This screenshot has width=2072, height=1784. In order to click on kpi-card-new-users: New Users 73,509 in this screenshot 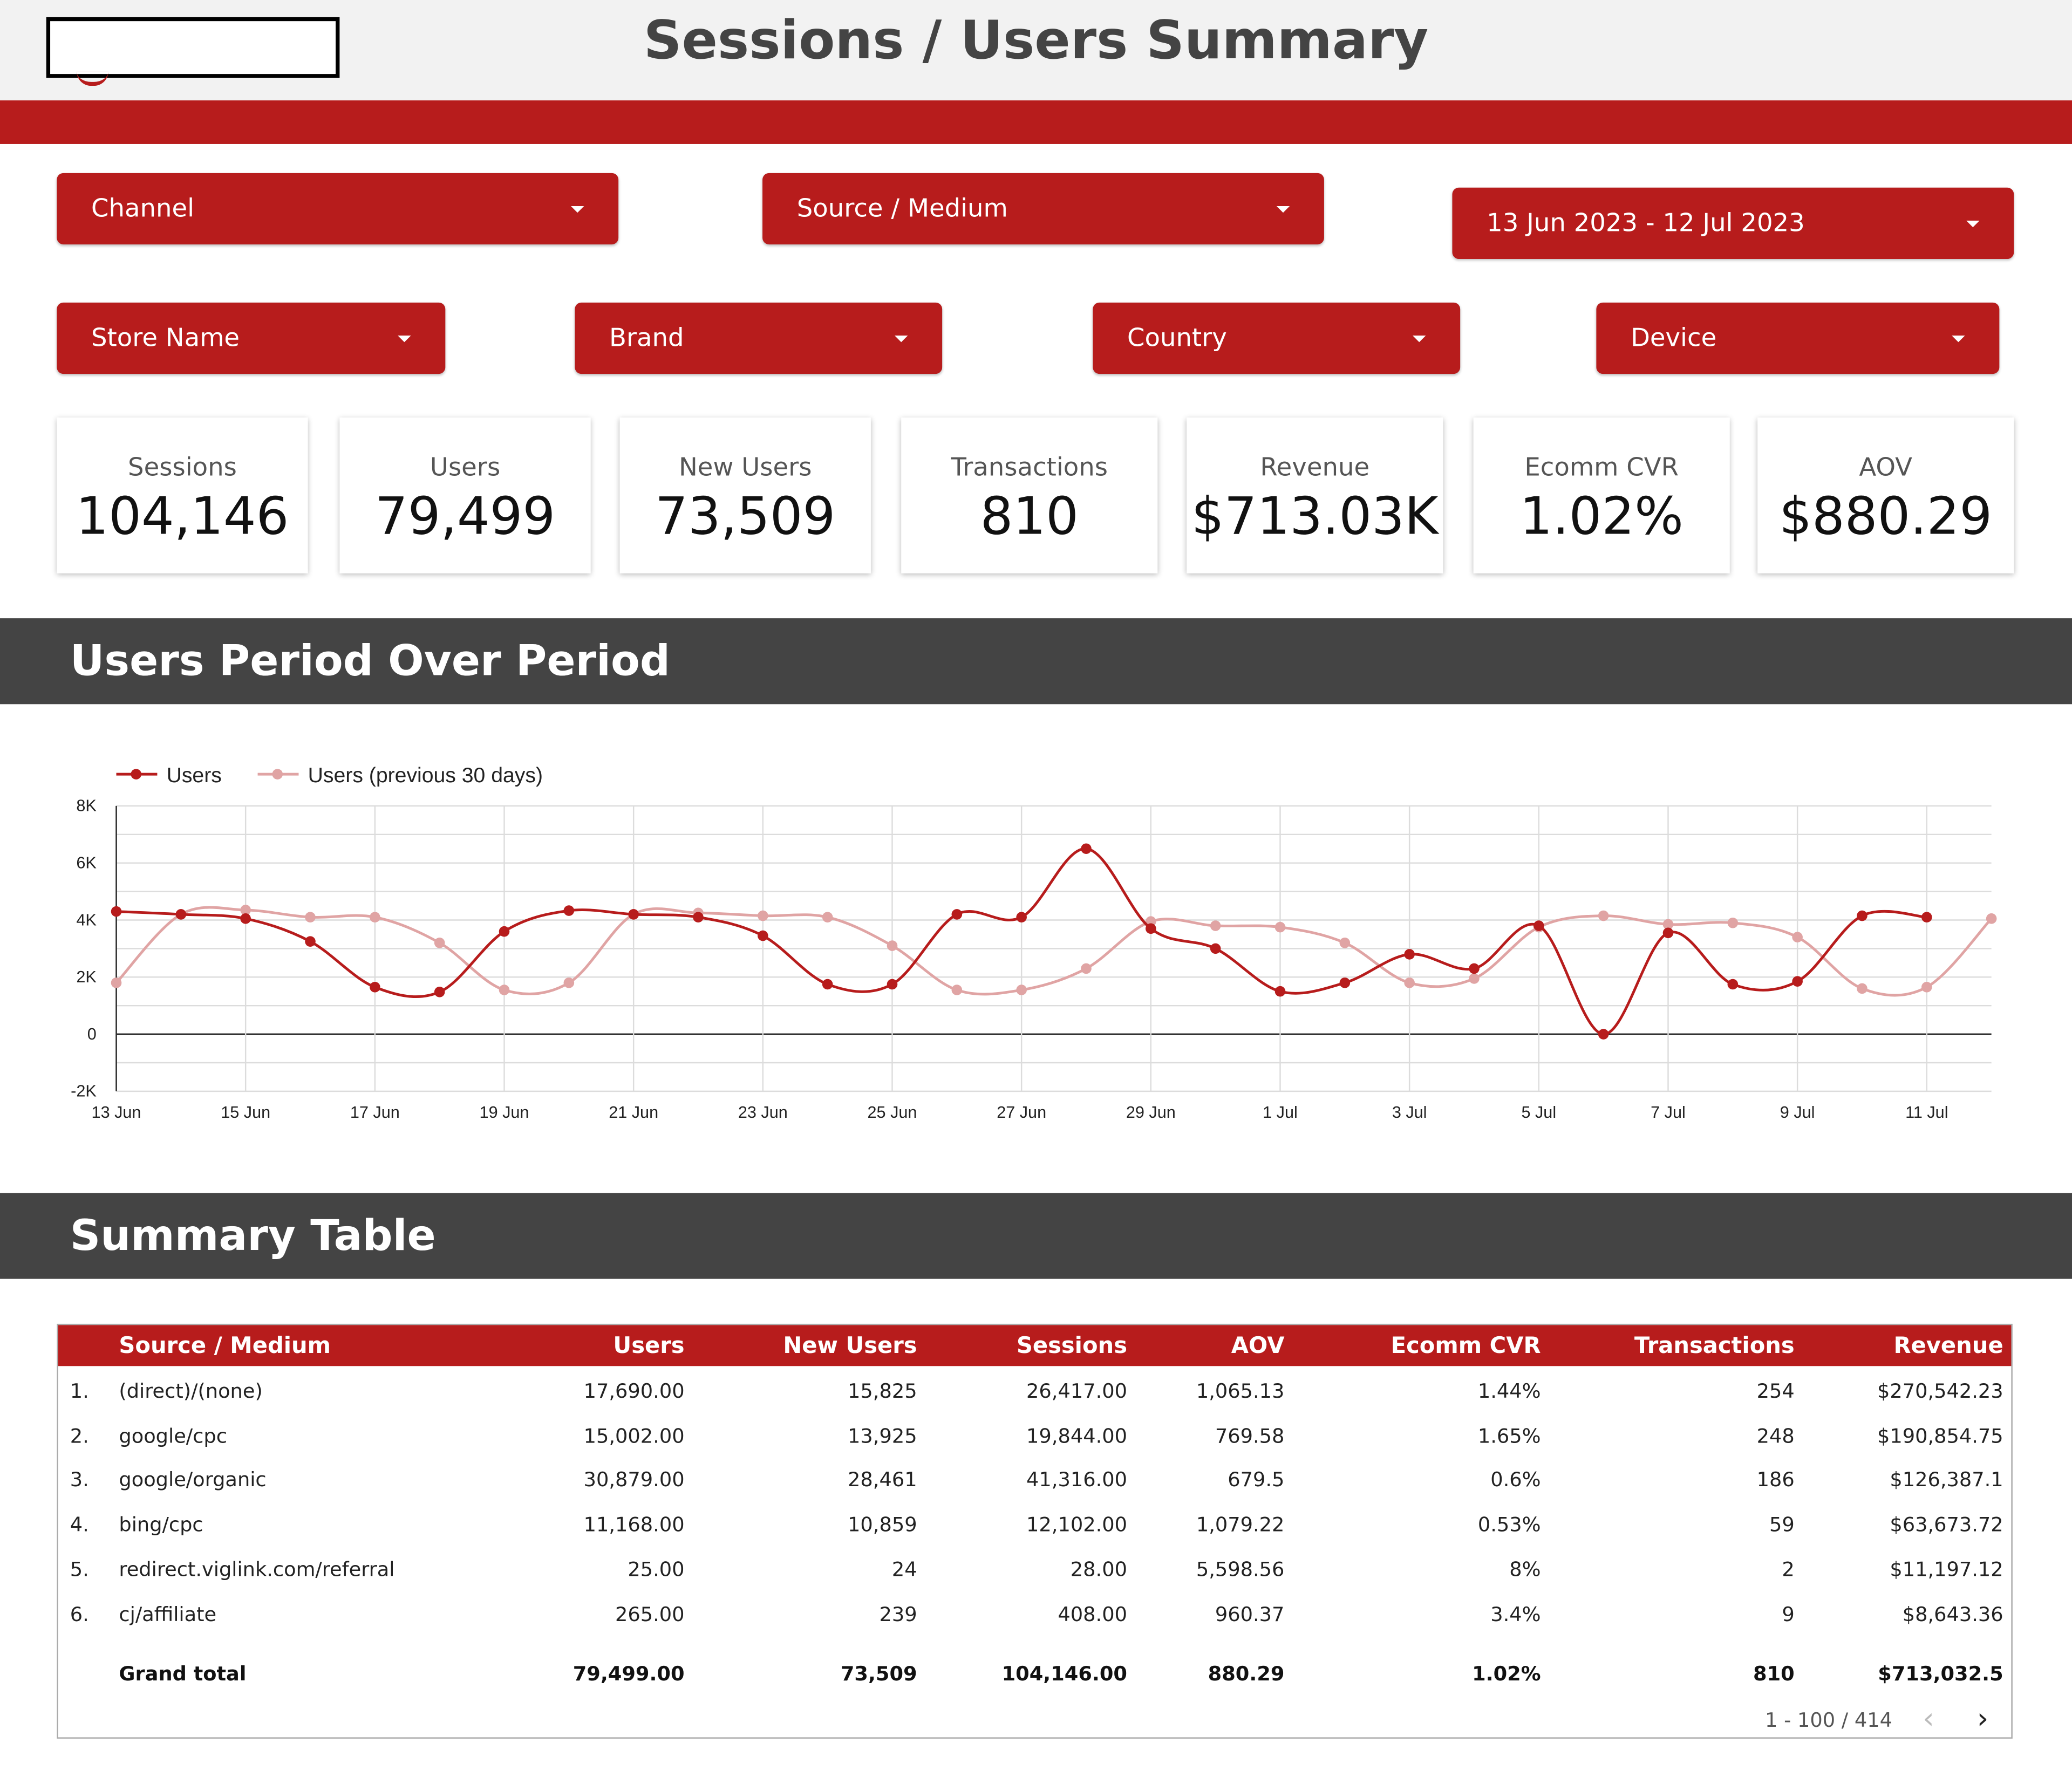, I will do `click(745, 495)`.